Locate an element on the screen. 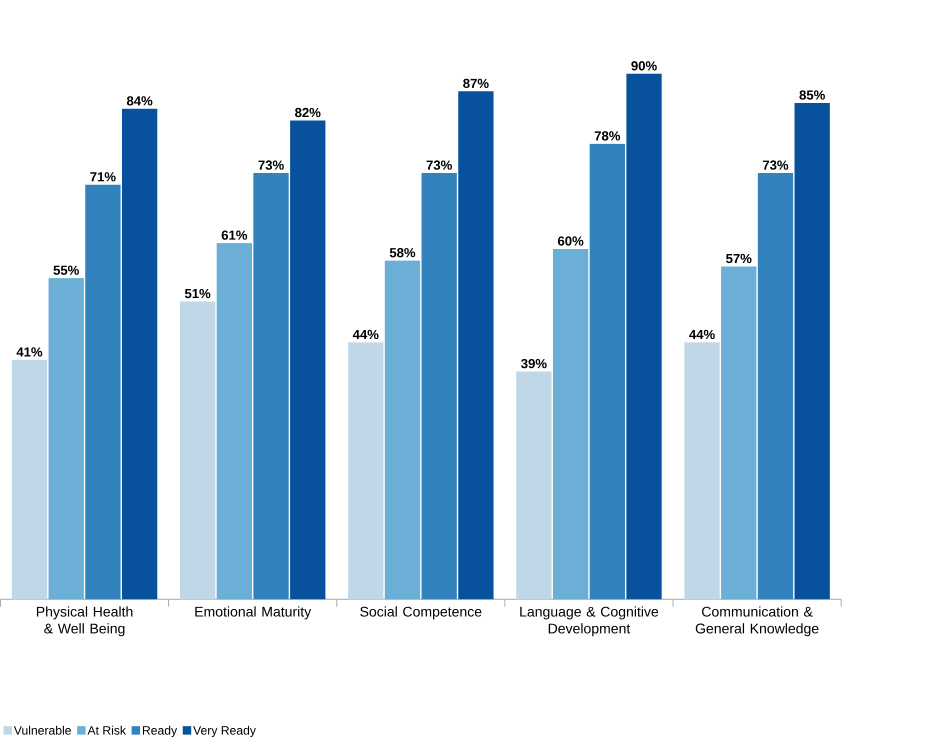 This screenshot has height=740, width=929. data-label: 85% is located at coordinates (812, 95).